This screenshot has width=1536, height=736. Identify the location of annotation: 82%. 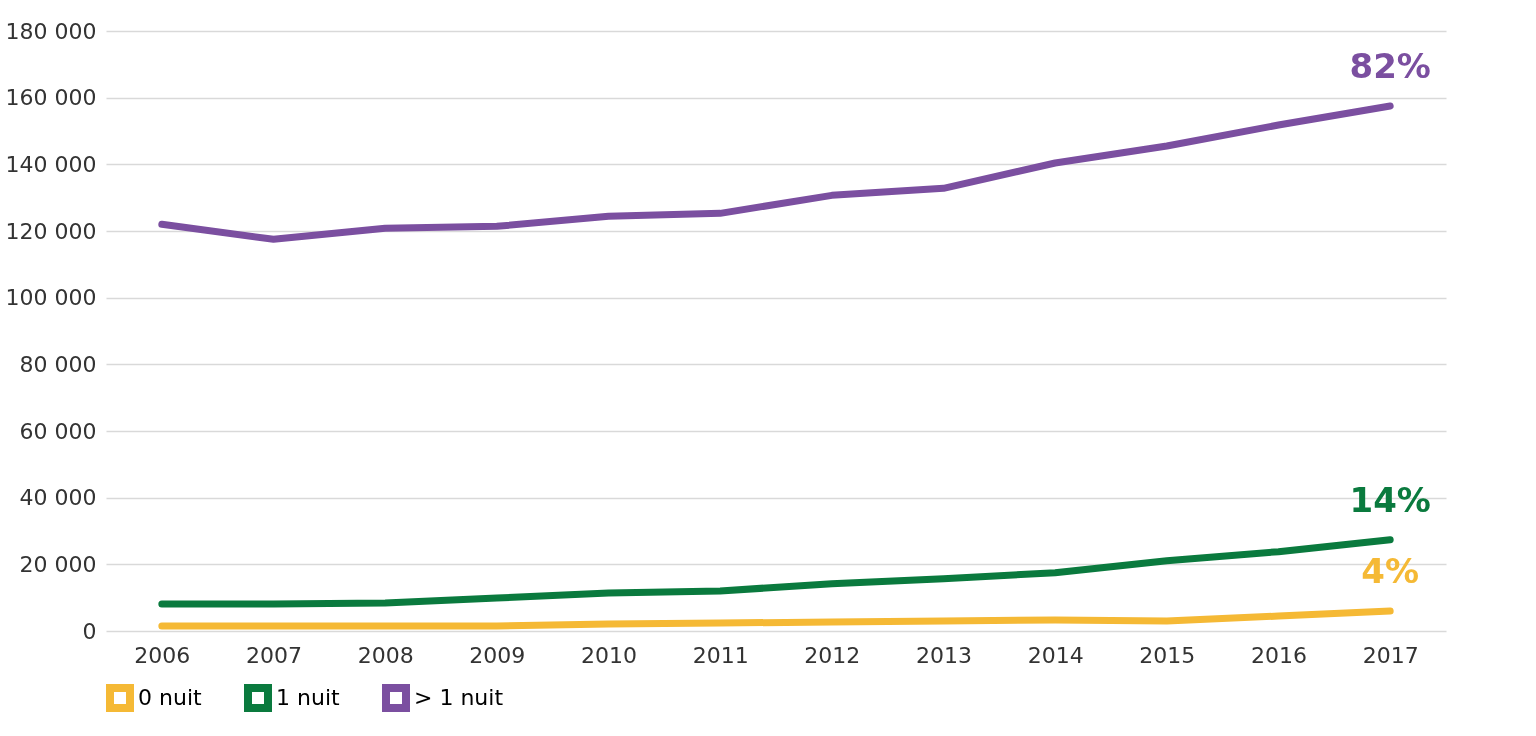
(1390, 66).